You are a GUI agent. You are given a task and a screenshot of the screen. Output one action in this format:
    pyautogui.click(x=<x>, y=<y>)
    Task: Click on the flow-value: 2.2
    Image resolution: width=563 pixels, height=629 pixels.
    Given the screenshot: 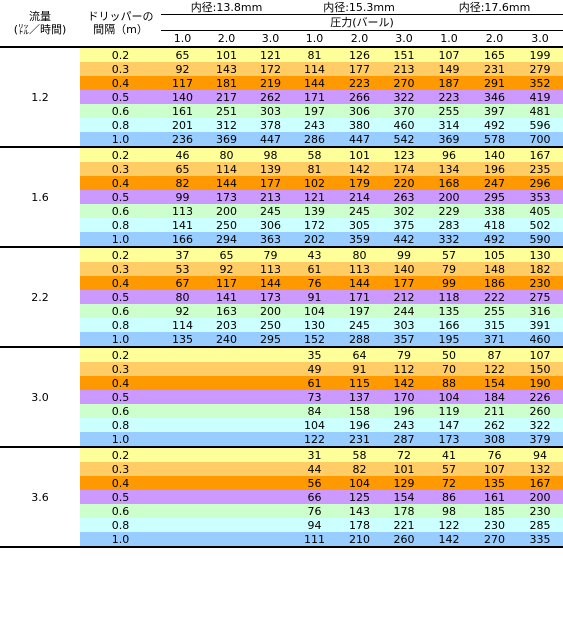 What is the action you would take?
    pyautogui.click(x=40, y=297)
    